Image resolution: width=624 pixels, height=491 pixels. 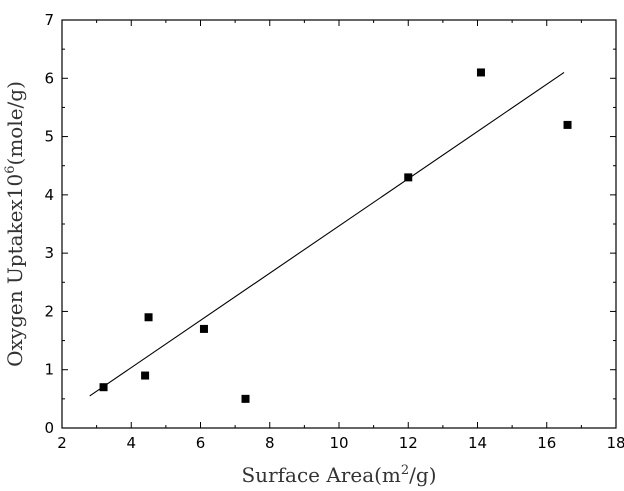 What do you see at coordinates (49, 370) in the screenshot?
I see `y-tick-label: 1` at bounding box center [49, 370].